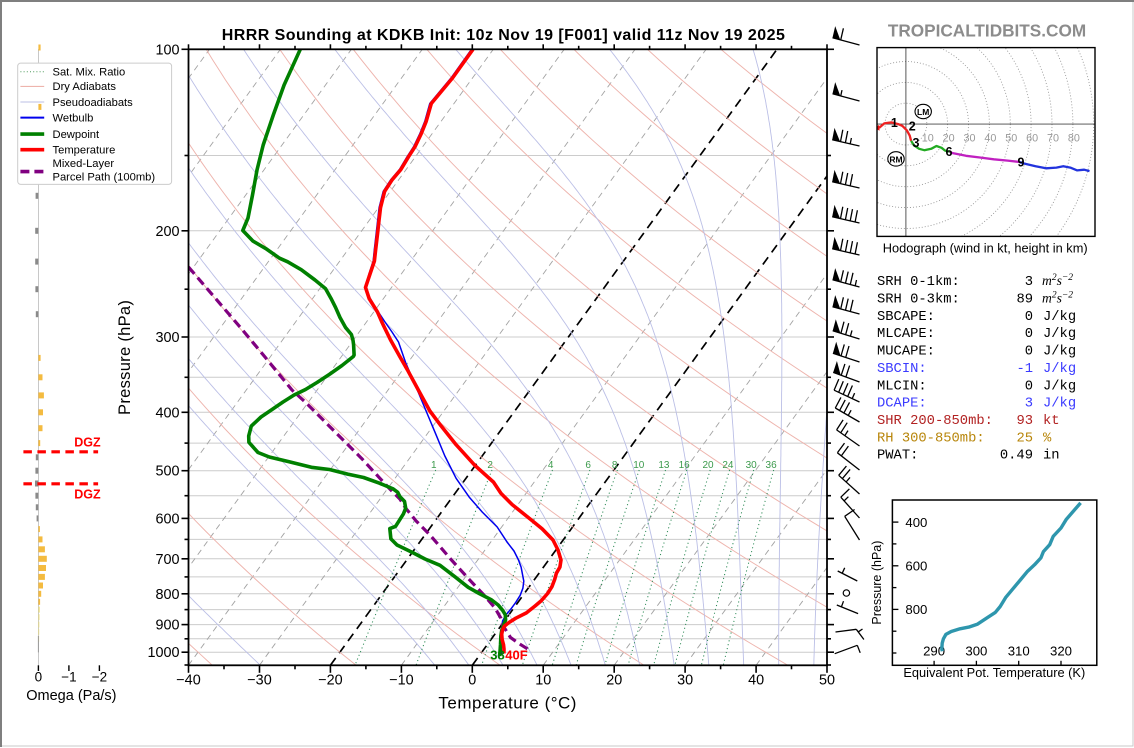  Describe the element at coordinates (104, 178) in the screenshot. I see `svg-text: Parcel Path (100mb)` at that location.